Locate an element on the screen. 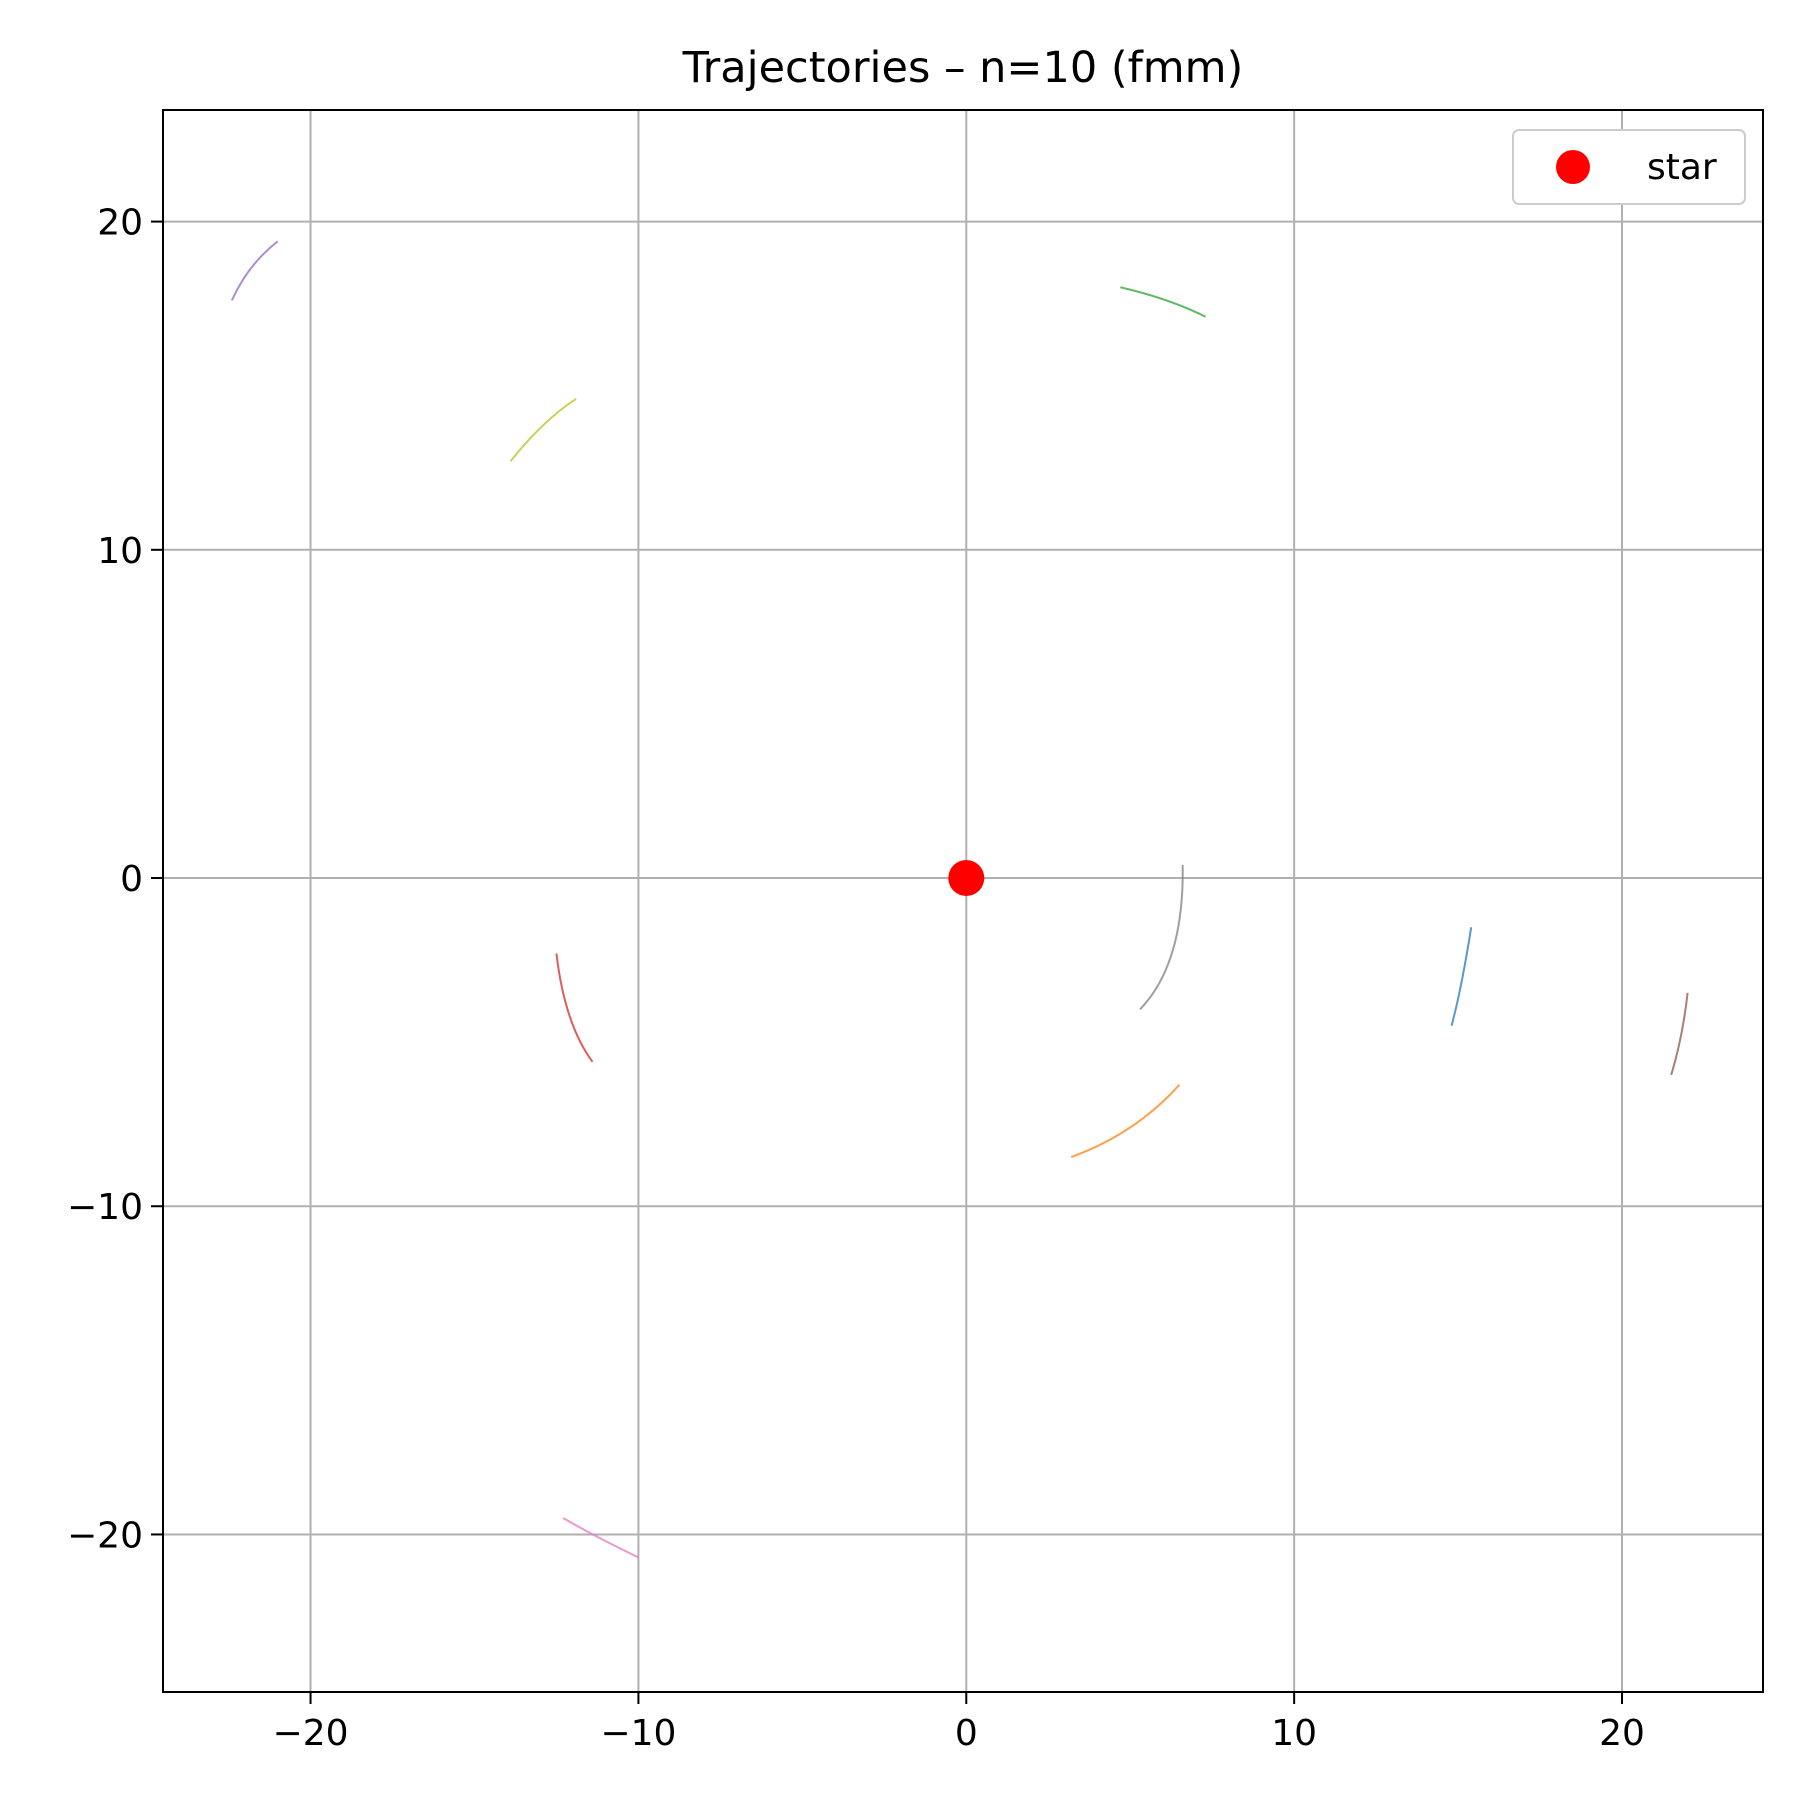 This screenshot has width=1800, height=1800. legend-box is located at coordinates (1629, 167).